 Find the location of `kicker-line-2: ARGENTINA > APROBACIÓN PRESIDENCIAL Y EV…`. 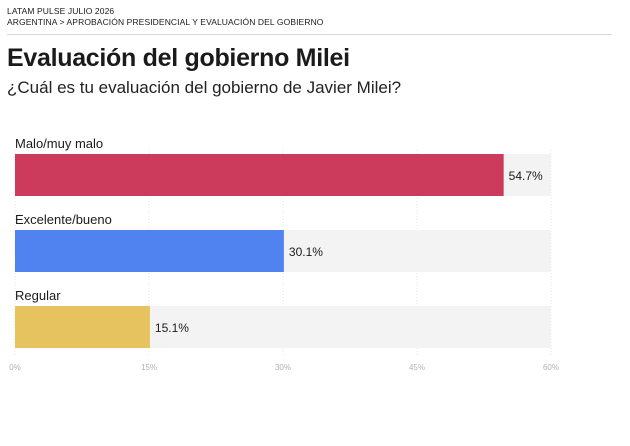

kicker-line-2: ARGENTINA > APROBACIÓN PRESIDENCIAL Y EV… is located at coordinates (165, 22).